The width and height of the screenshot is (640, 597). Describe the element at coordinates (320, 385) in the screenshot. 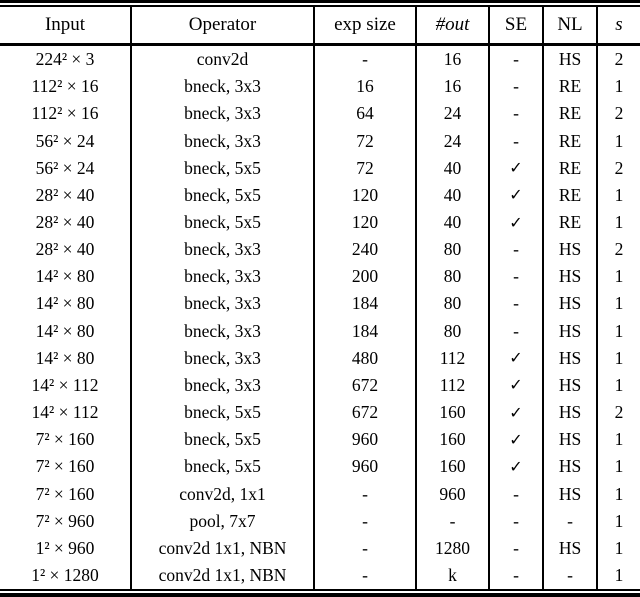

I see `table-row: 14² × 112 bneck, 3x3 672 112 ✓ HS 1` at that location.